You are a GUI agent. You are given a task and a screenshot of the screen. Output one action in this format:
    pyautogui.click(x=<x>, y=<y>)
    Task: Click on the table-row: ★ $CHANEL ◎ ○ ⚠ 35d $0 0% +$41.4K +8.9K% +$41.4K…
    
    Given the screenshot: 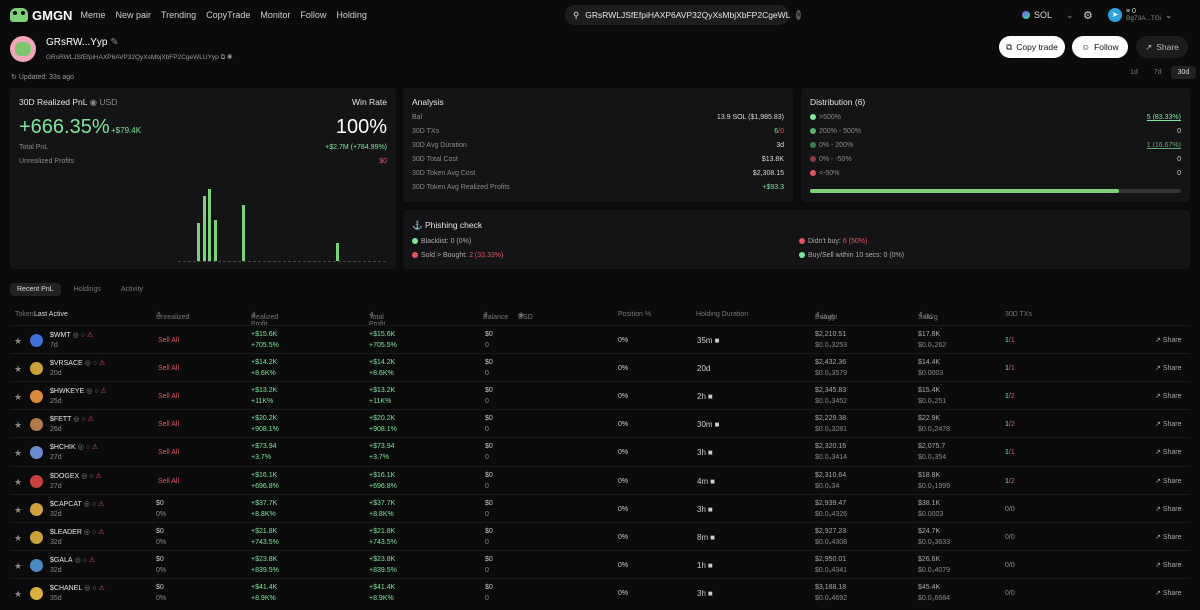 What is the action you would take?
    pyautogui.click(x=600, y=591)
    